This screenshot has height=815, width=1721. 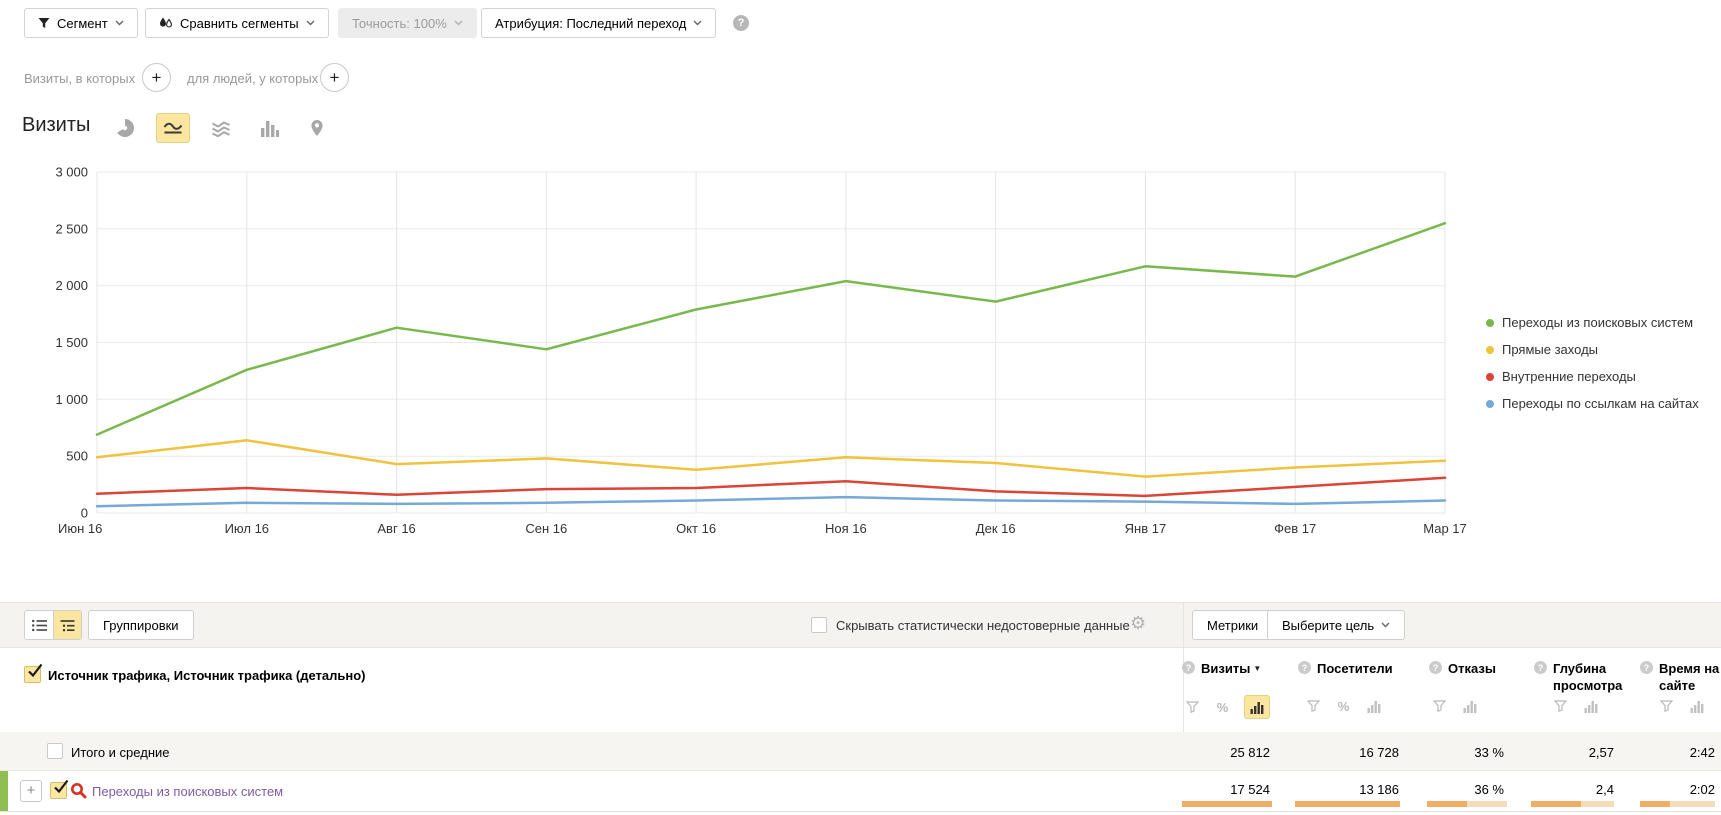 What do you see at coordinates (237, 23) in the screenshot?
I see `compare-segments-button: Сравнить сегменты` at bounding box center [237, 23].